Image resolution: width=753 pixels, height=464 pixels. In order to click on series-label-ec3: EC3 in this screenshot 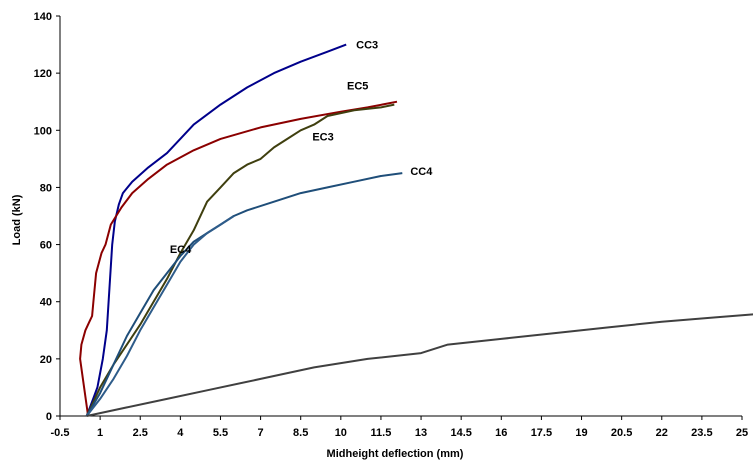, I will do `click(322, 138)`.